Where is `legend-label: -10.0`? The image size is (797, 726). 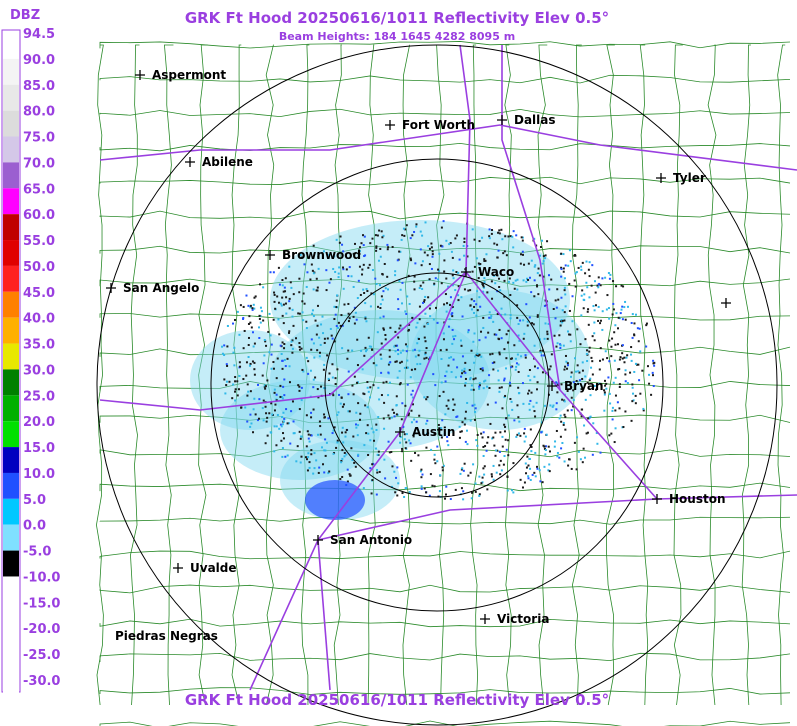
legend-label: -10.0 is located at coordinates (41, 577).